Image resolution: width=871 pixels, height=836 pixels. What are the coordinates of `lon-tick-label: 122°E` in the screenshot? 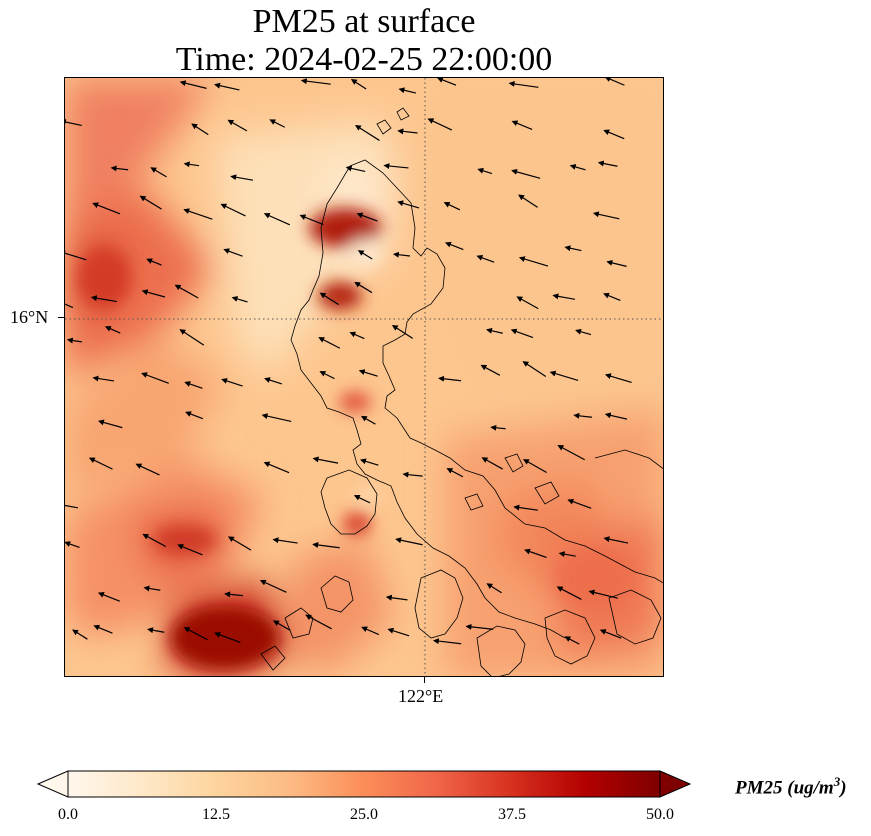 It's located at (421, 696).